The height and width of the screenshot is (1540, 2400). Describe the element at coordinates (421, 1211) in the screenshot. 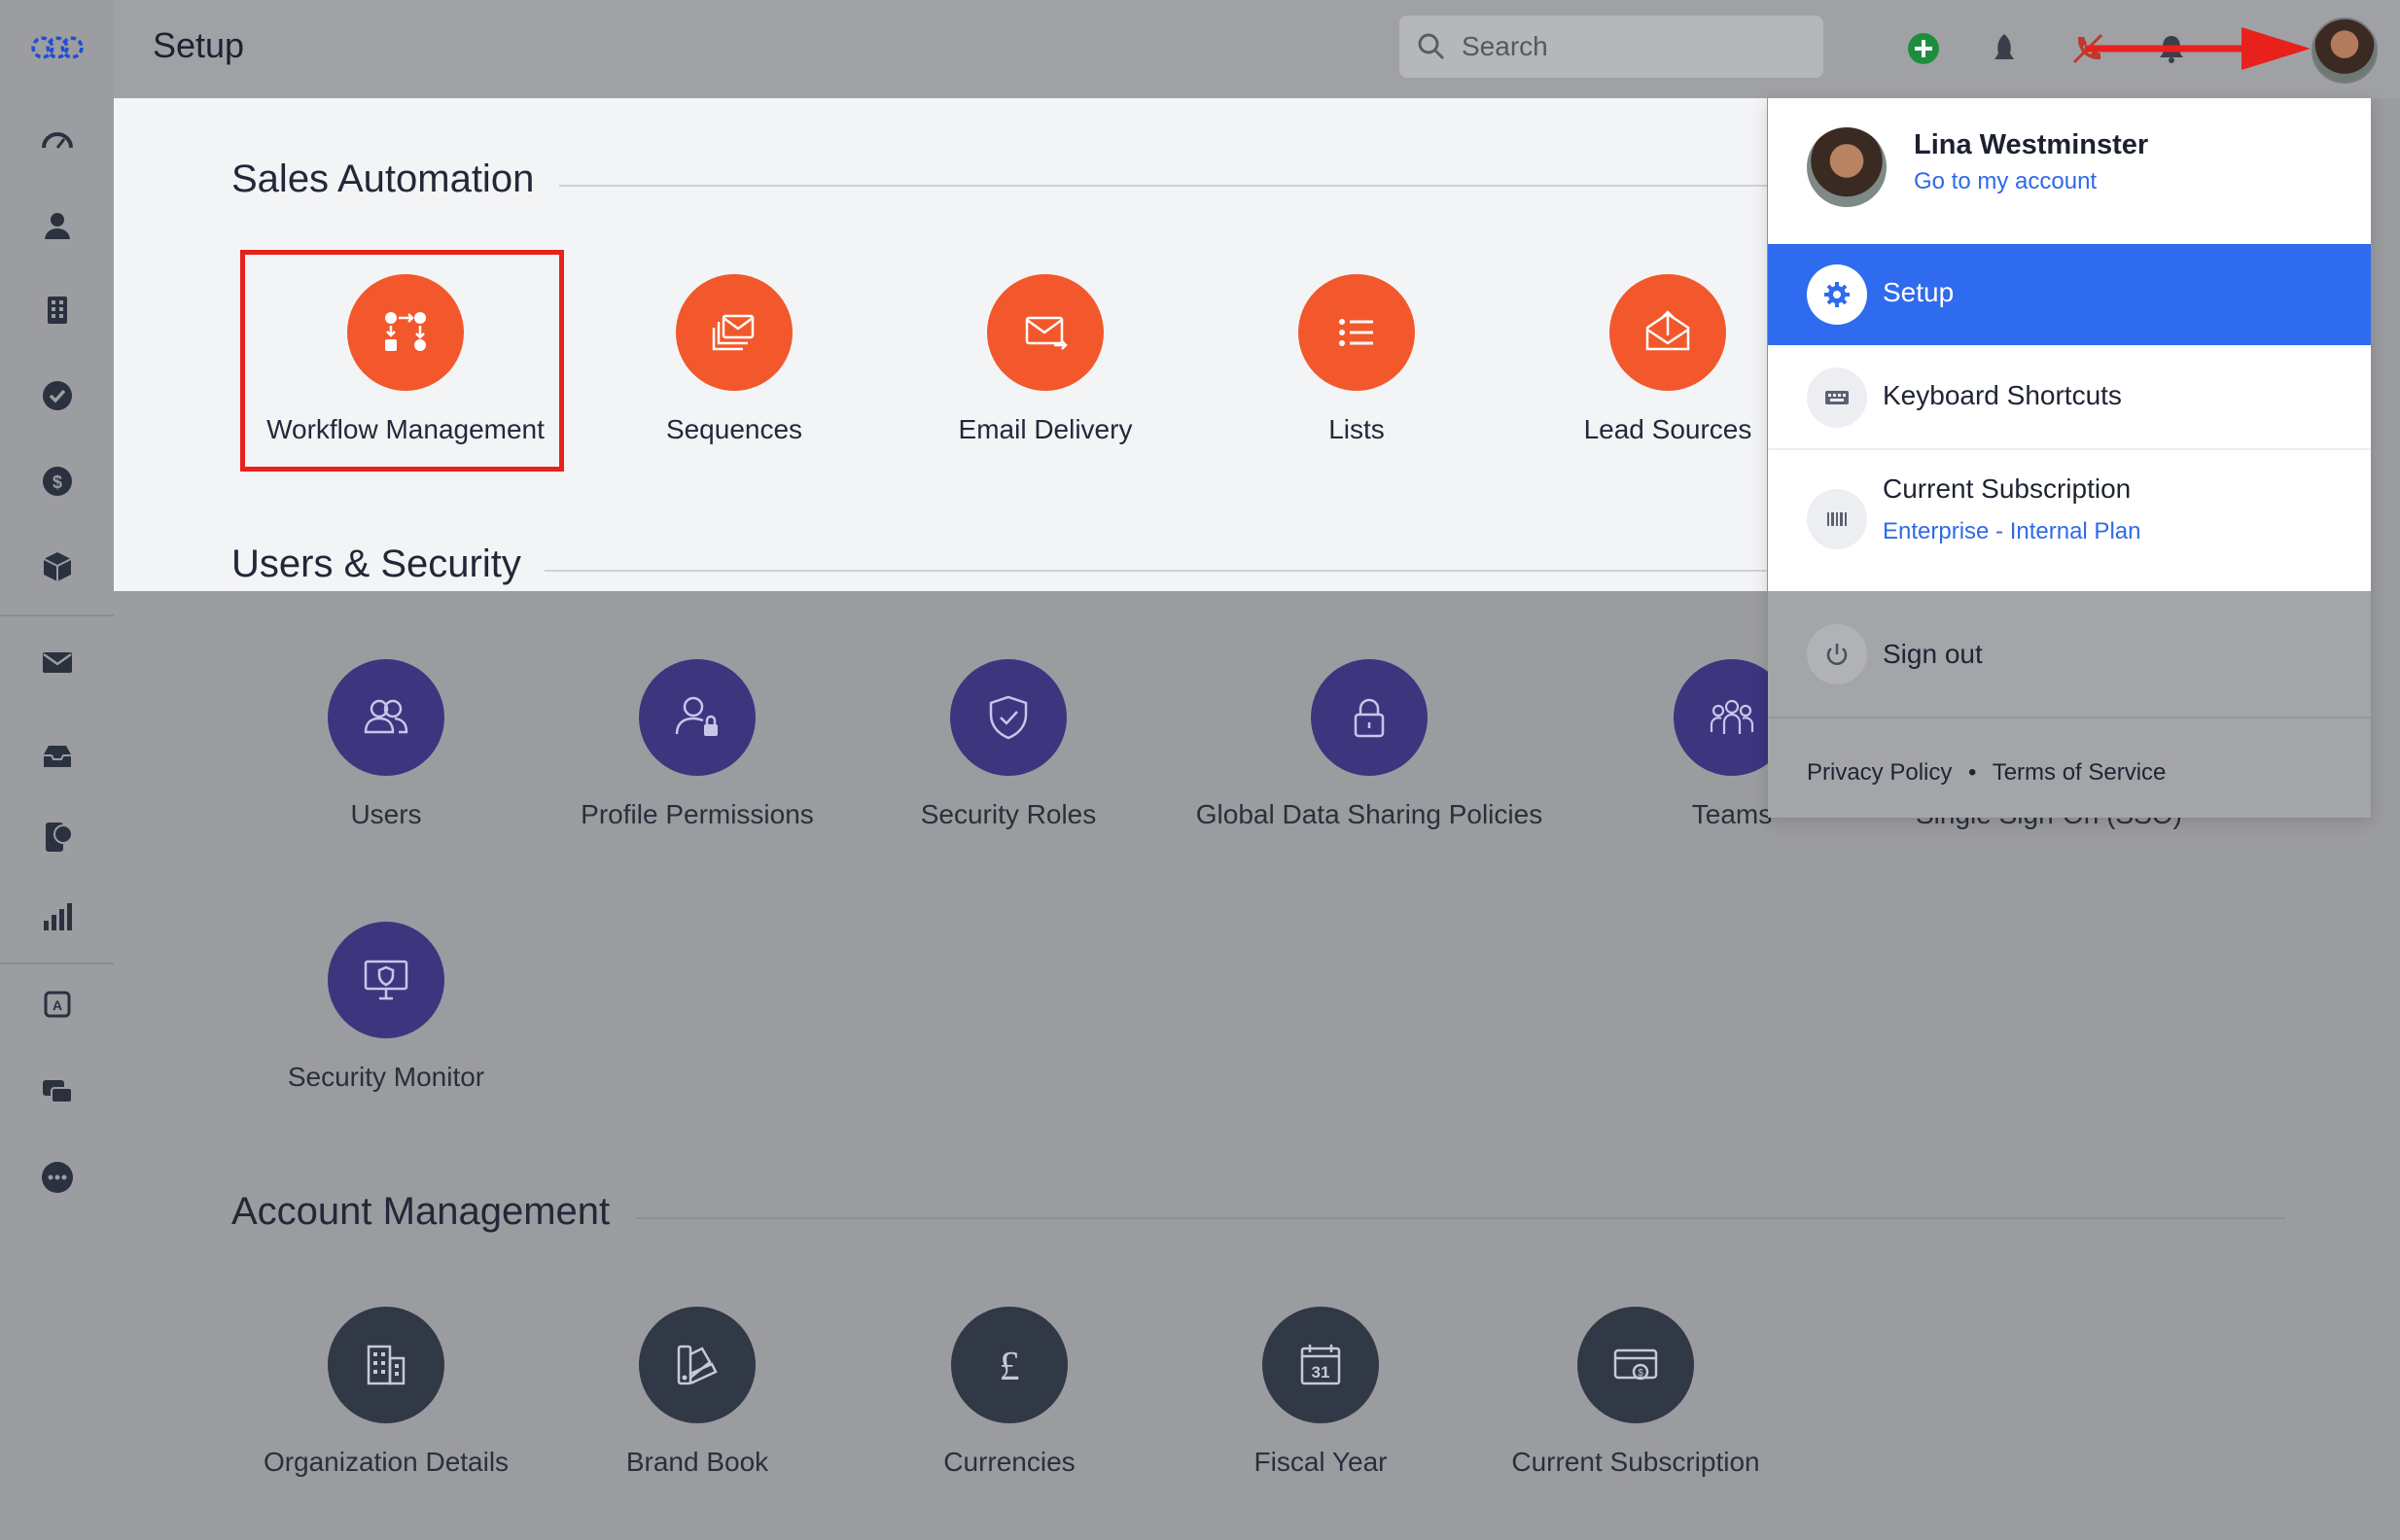

I see `section-title-account-management: Account Management` at that location.